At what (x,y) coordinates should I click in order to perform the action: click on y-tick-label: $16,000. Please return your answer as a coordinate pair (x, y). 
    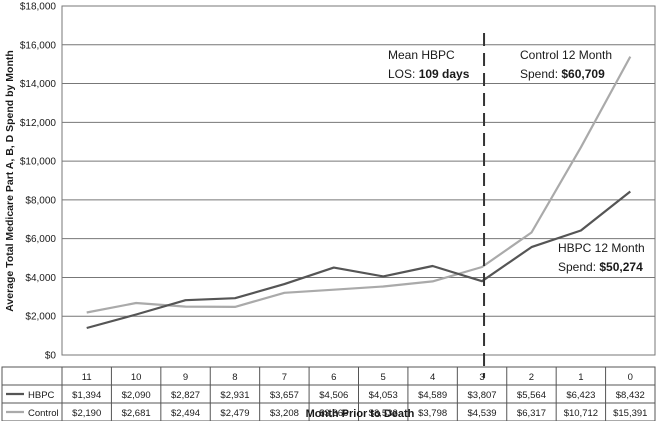
    Looking at the image, I should click on (38, 45).